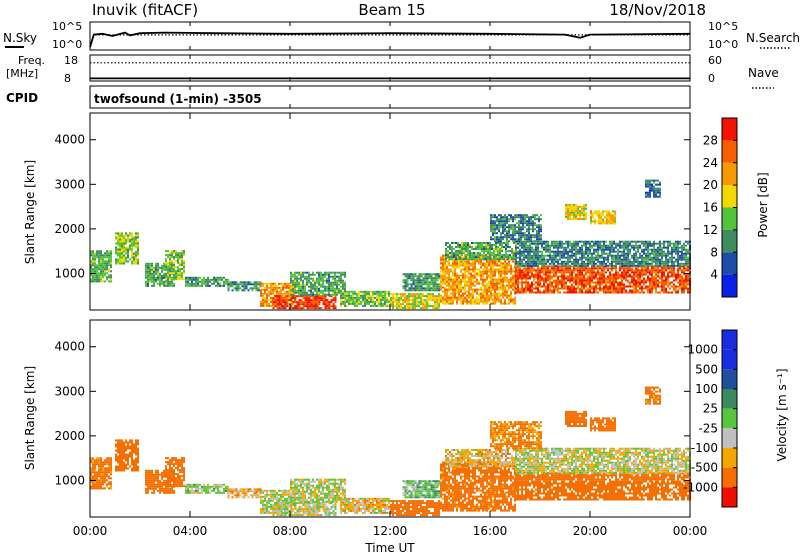 The width and height of the screenshot is (800, 554). What do you see at coordinates (22, 98) in the screenshot?
I see `cpid-label: CPID` at bounding box center [22, 98].